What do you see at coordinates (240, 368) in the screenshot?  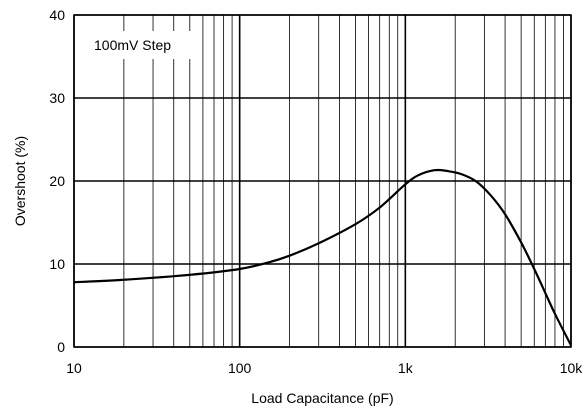 I see `x-tick-label: 100` at bounding box center [240, 368].